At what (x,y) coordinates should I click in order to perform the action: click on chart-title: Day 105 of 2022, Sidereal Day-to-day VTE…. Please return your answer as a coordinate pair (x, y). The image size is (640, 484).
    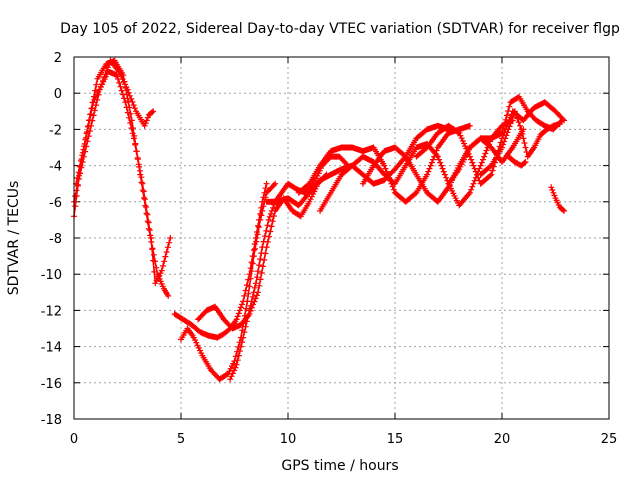
    Looking at the image, I should click on (340, 29).